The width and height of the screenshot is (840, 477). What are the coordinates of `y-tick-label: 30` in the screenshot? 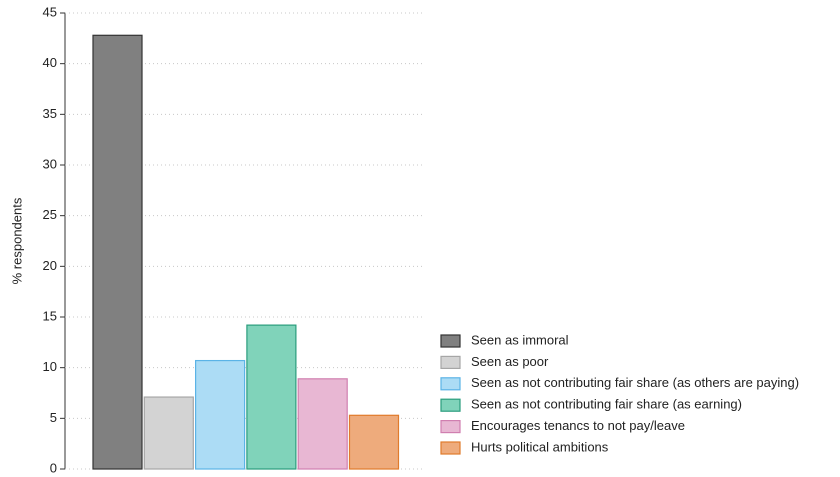 It's located at (50, 163).